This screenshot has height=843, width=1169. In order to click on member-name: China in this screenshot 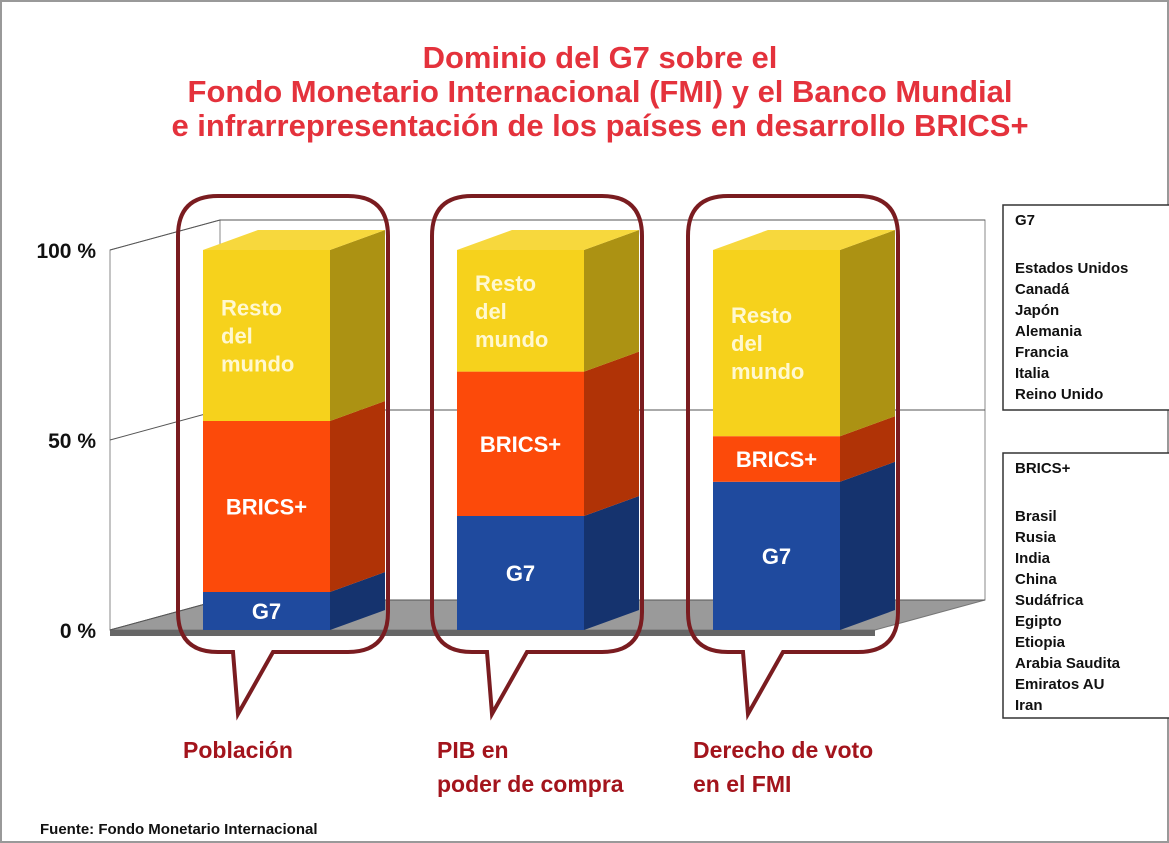, I will do `click(1036, 579)`.